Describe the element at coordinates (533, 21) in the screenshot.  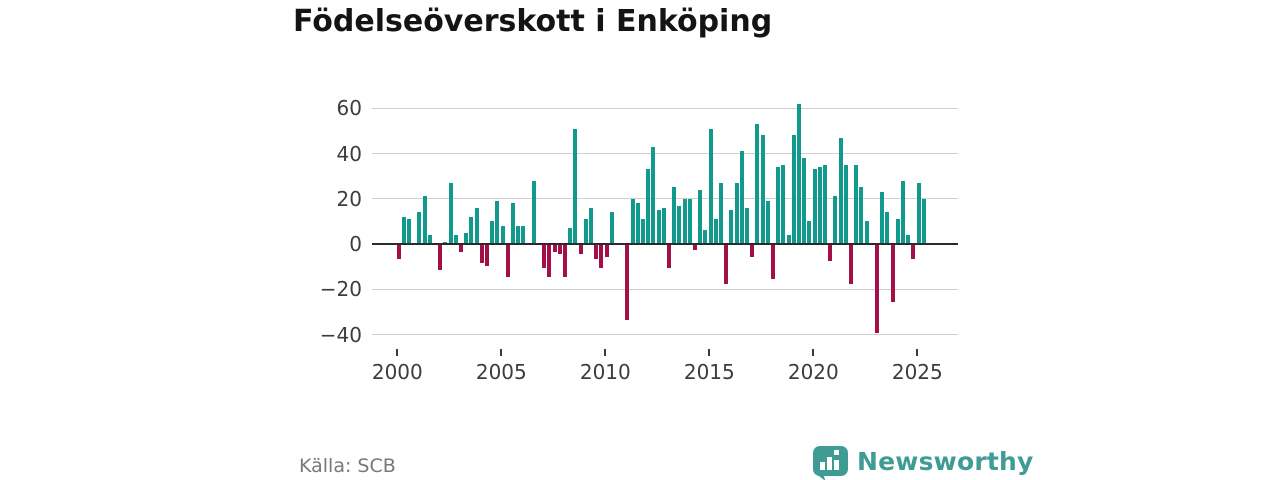
I see `chart-title: Födelseöverskott i Enköping` at that location.